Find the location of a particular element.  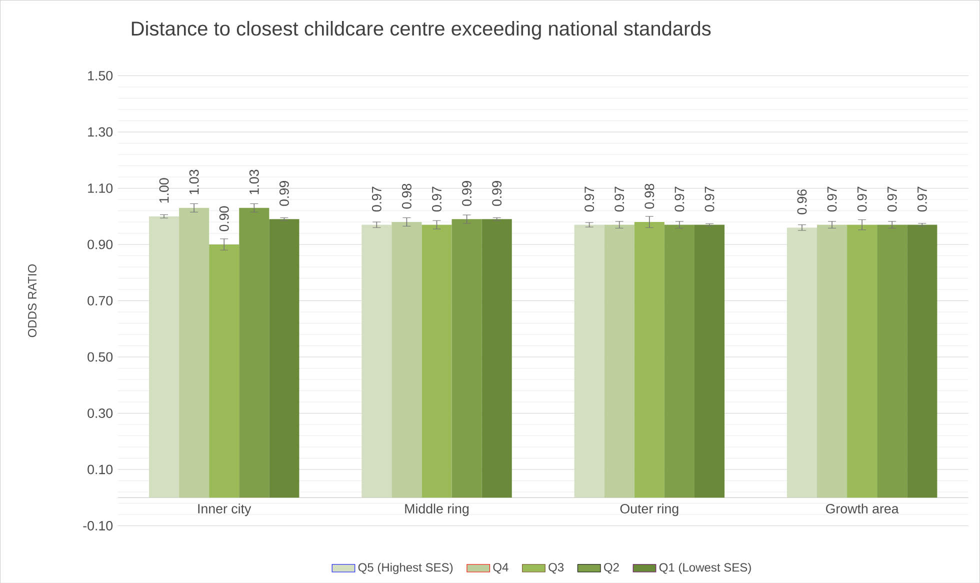

x-tick-label: Growth area is located at coordinates (862, 508).